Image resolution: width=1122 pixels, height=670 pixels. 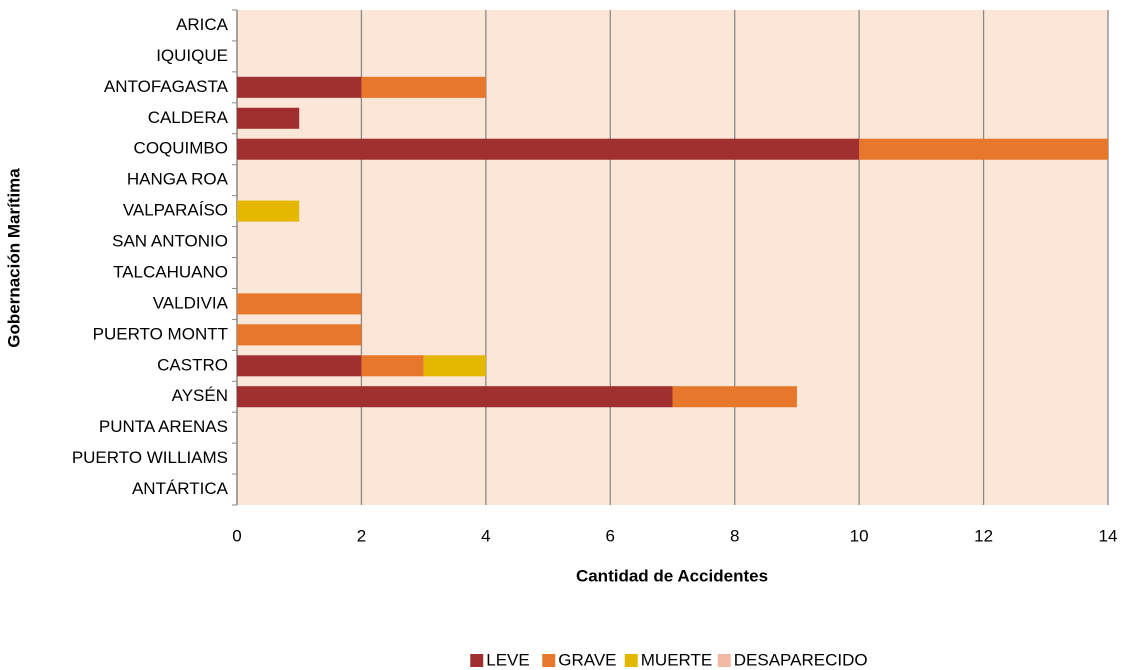 I want to click on x-tick-label: 2, so click(x=361, y=535).